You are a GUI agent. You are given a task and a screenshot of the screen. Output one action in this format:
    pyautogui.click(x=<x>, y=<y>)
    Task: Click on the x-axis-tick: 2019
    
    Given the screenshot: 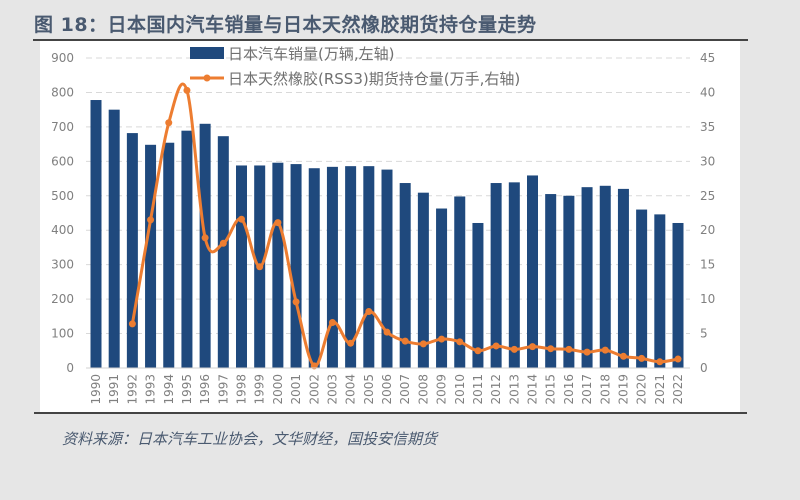 What is the action you would take?
    pyautogui.click(x=623, y=389)
    